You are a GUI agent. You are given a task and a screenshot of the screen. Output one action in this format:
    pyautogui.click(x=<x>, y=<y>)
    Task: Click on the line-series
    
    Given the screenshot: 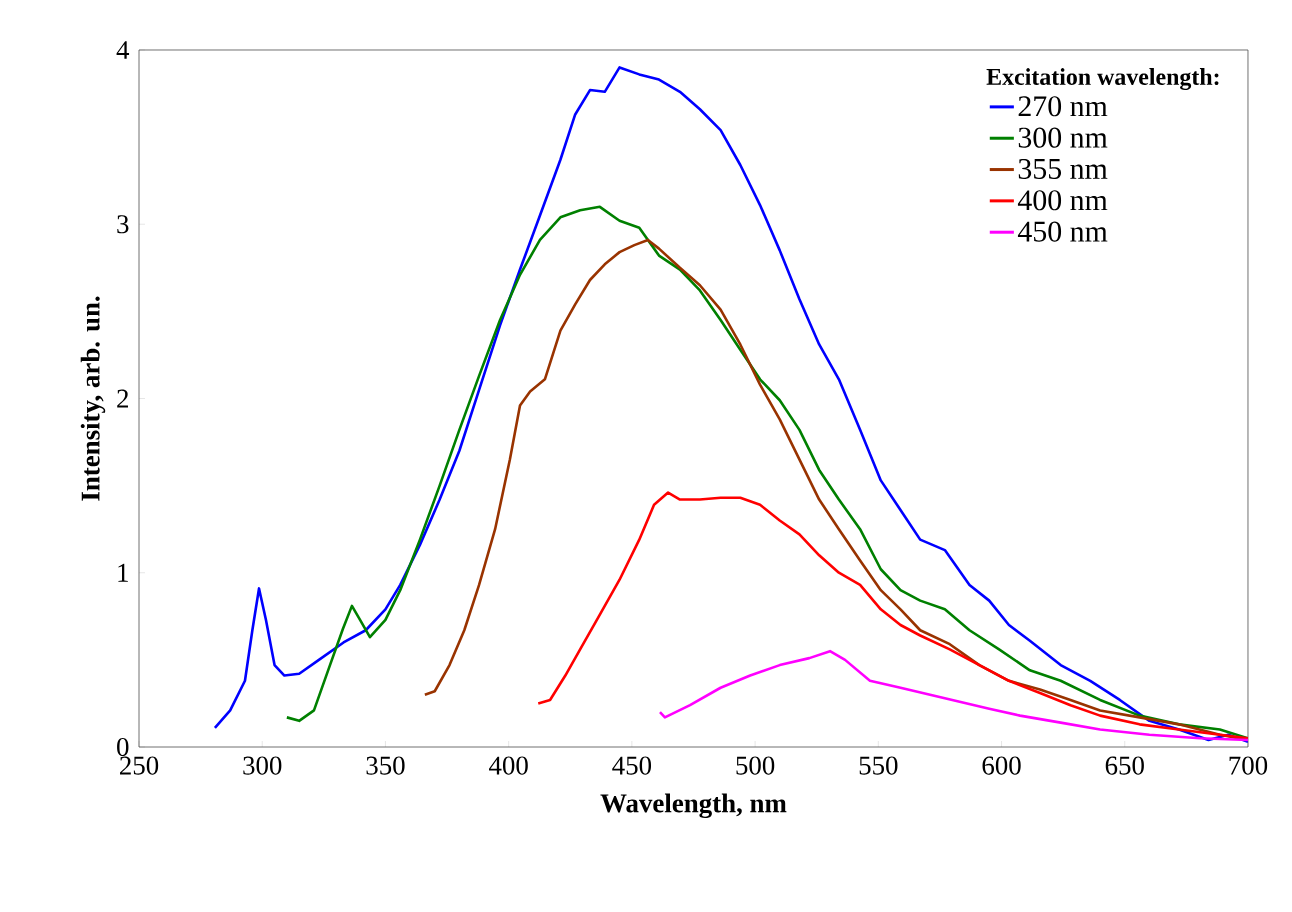 What is the action you would take?
    pyautogui.click(x=953, y=695)
    